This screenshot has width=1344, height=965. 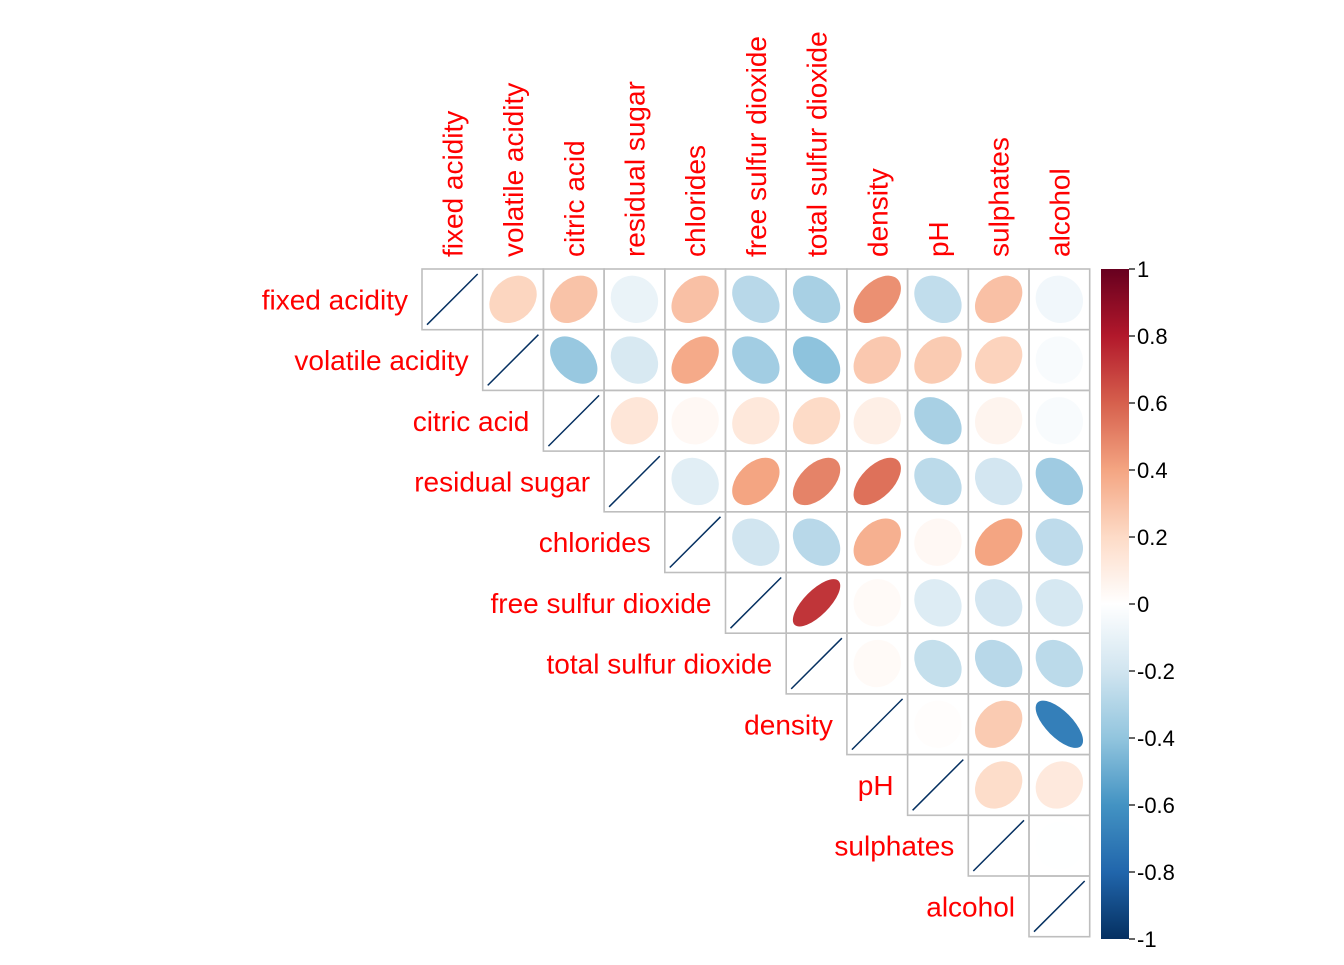 What do you see at coordinates (999, 197) in the screenshot?
I see `column-label: sulphates` at bounding box center [999, 197].